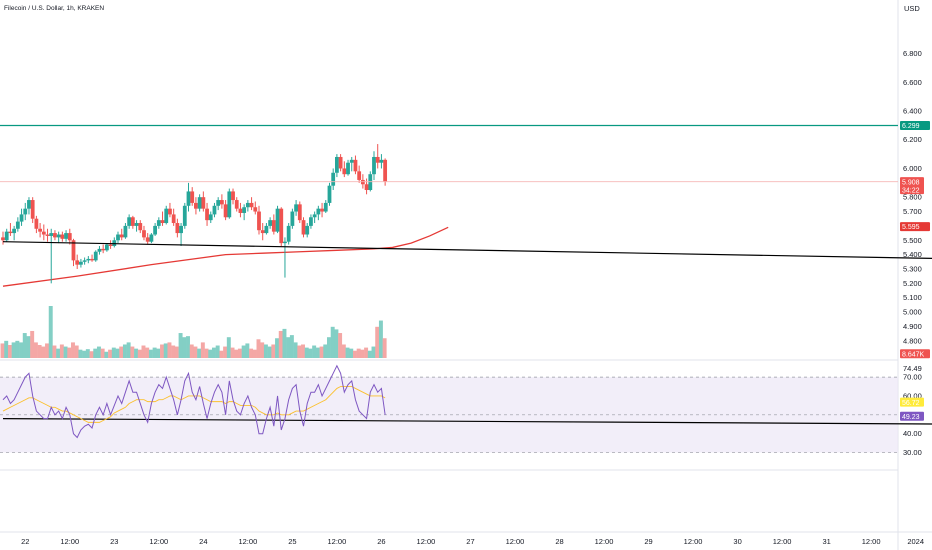 The width and height of the screenshot is (932, 550). I want to click on rsi-lines, so click(194, 401).